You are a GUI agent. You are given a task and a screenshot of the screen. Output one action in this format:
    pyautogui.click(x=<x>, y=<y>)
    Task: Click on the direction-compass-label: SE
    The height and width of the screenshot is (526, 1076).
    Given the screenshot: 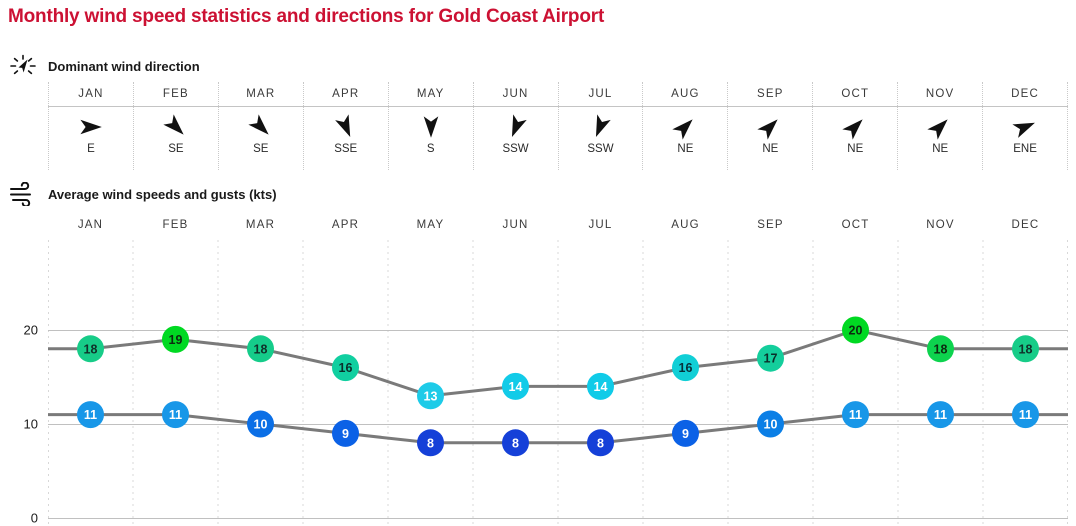 What is the action you would take?
    pyautogui.click(x=261, y=149)
    